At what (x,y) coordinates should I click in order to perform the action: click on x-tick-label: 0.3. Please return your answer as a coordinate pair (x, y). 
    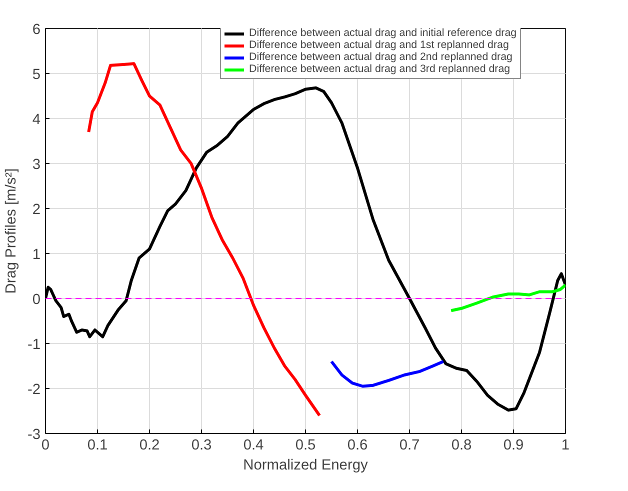
    Looking at the image, I should click on (201, 446).